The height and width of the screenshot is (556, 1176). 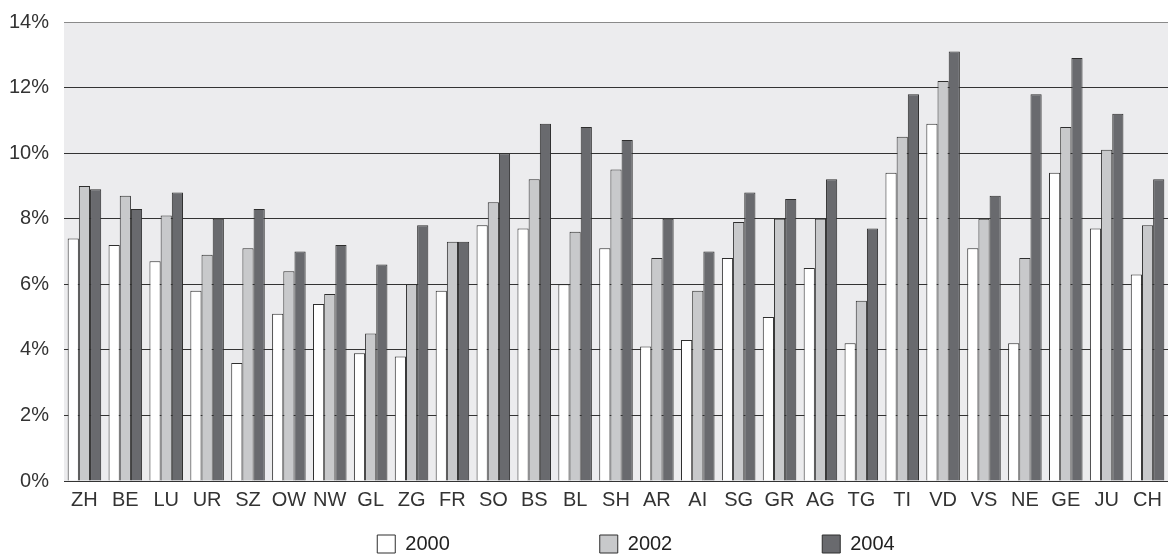 I want to click on x-tick-label: AR, so click(x=656, y=498).